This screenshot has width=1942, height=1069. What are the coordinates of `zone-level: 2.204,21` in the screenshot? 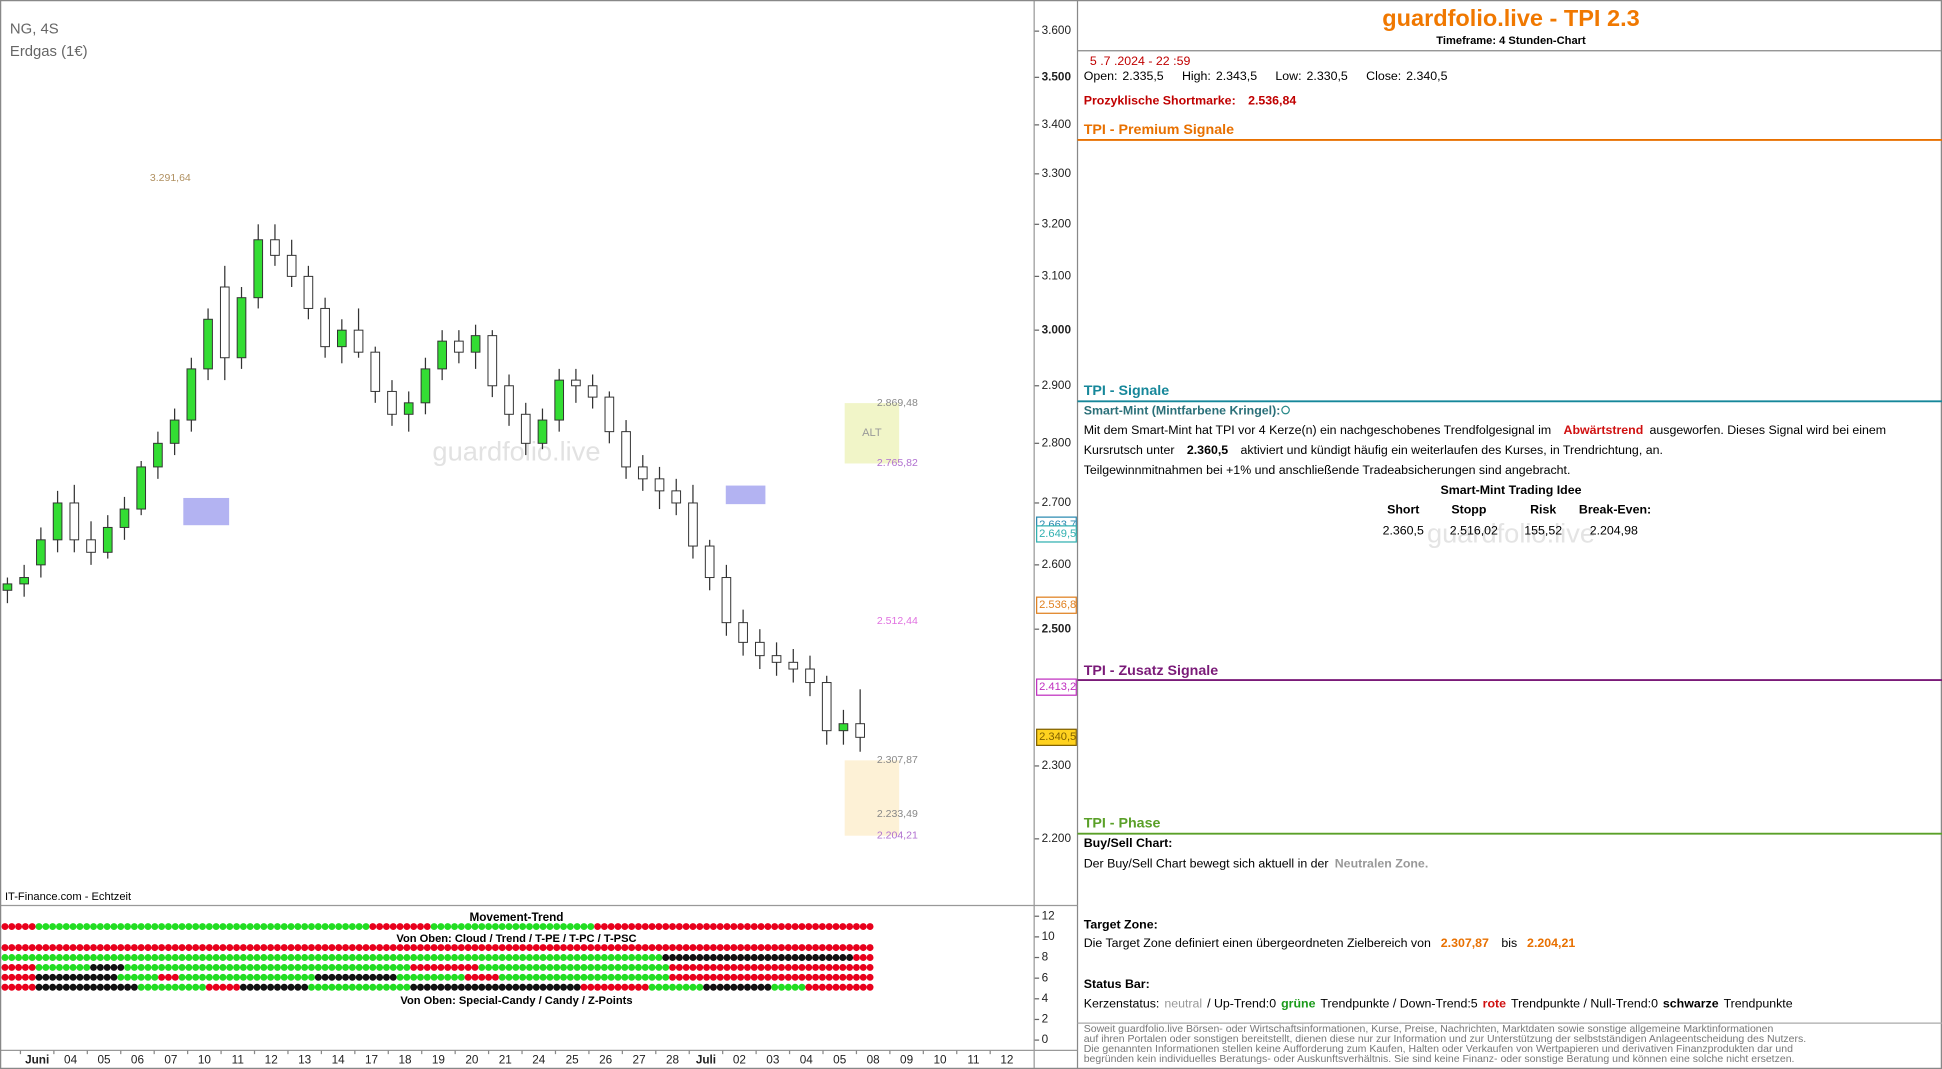 It's located at (897, 835).